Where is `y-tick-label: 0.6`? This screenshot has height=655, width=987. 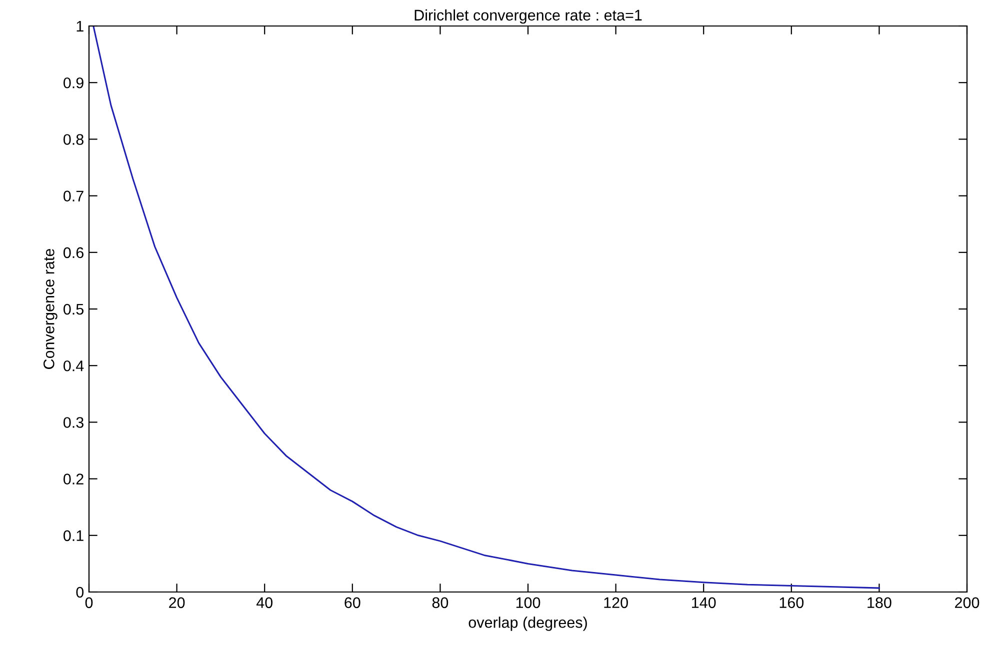 y-tick-label: 0.6 is located at coordinates (74, 252).